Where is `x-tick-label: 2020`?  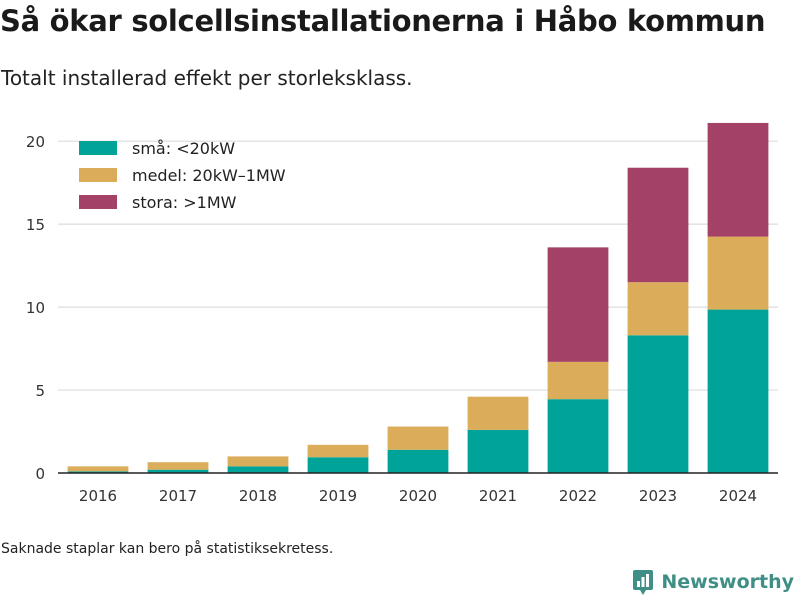
x-tick-label: 2020 is located at coordinates (418, 496).